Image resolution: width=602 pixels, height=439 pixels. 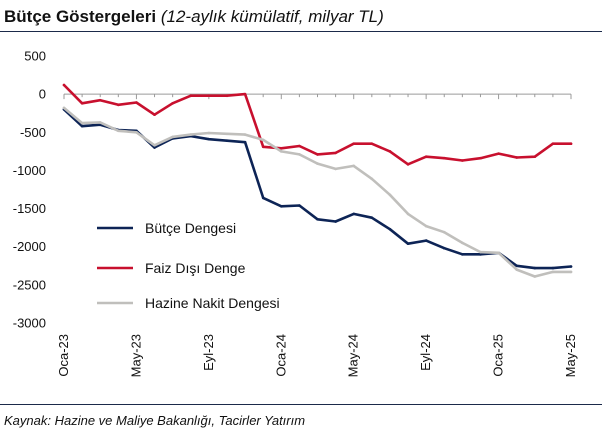 What do you see at coordinates (301, 31) in the screenshot?
I see `title-divider` at bounding box center [301, 31].